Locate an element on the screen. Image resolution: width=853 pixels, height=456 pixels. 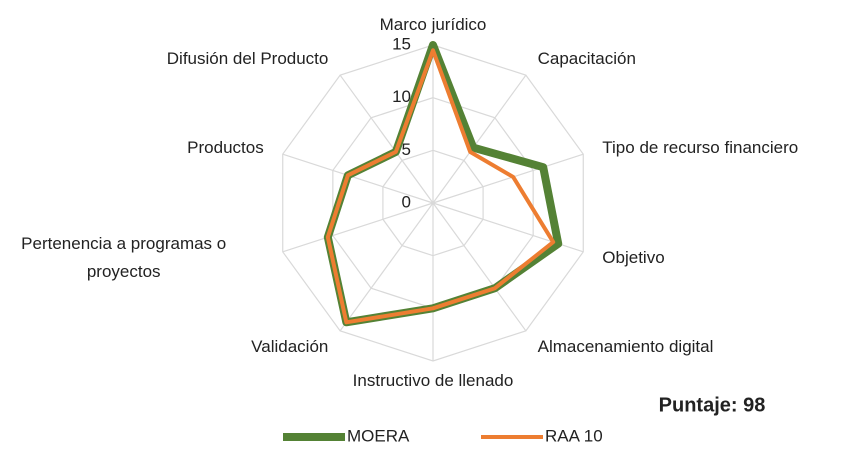
category-label: Almacenamiento digital is located at coordinates (625, 346).